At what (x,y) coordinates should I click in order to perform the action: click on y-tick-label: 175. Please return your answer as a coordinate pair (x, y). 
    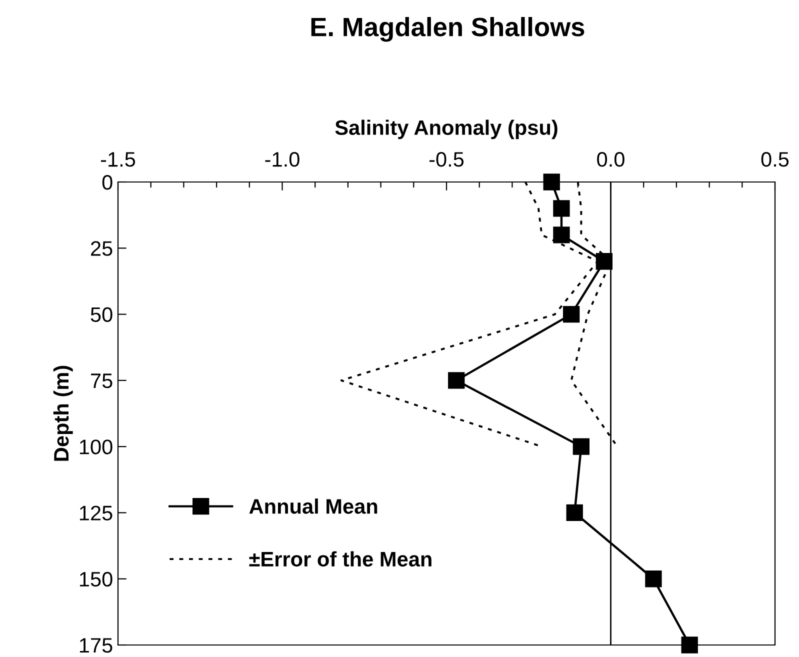
    Looking at the image, I should click on (96, 645).